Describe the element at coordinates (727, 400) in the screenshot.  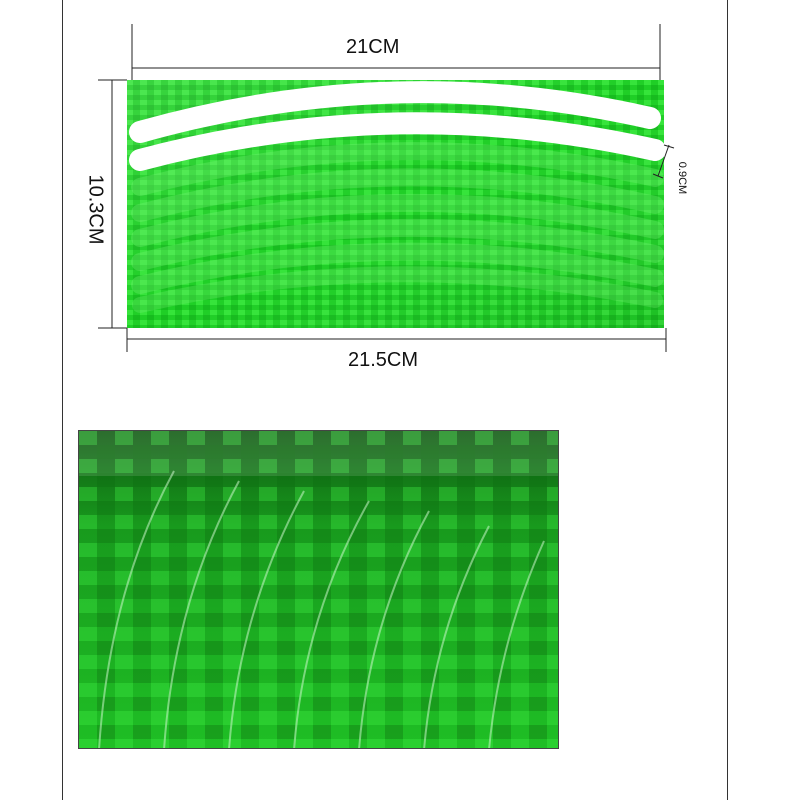
I see `right-divider-line` at that location.